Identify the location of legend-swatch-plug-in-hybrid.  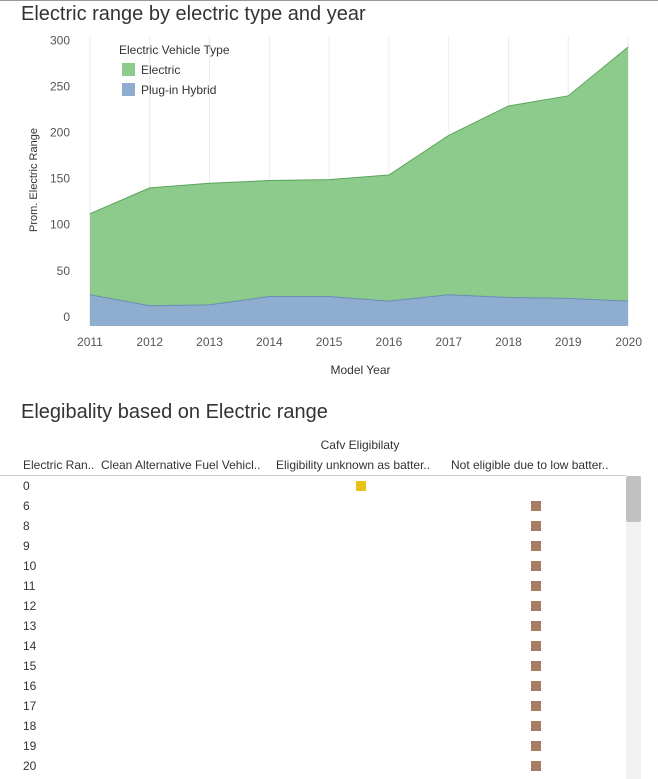
(128, 89).